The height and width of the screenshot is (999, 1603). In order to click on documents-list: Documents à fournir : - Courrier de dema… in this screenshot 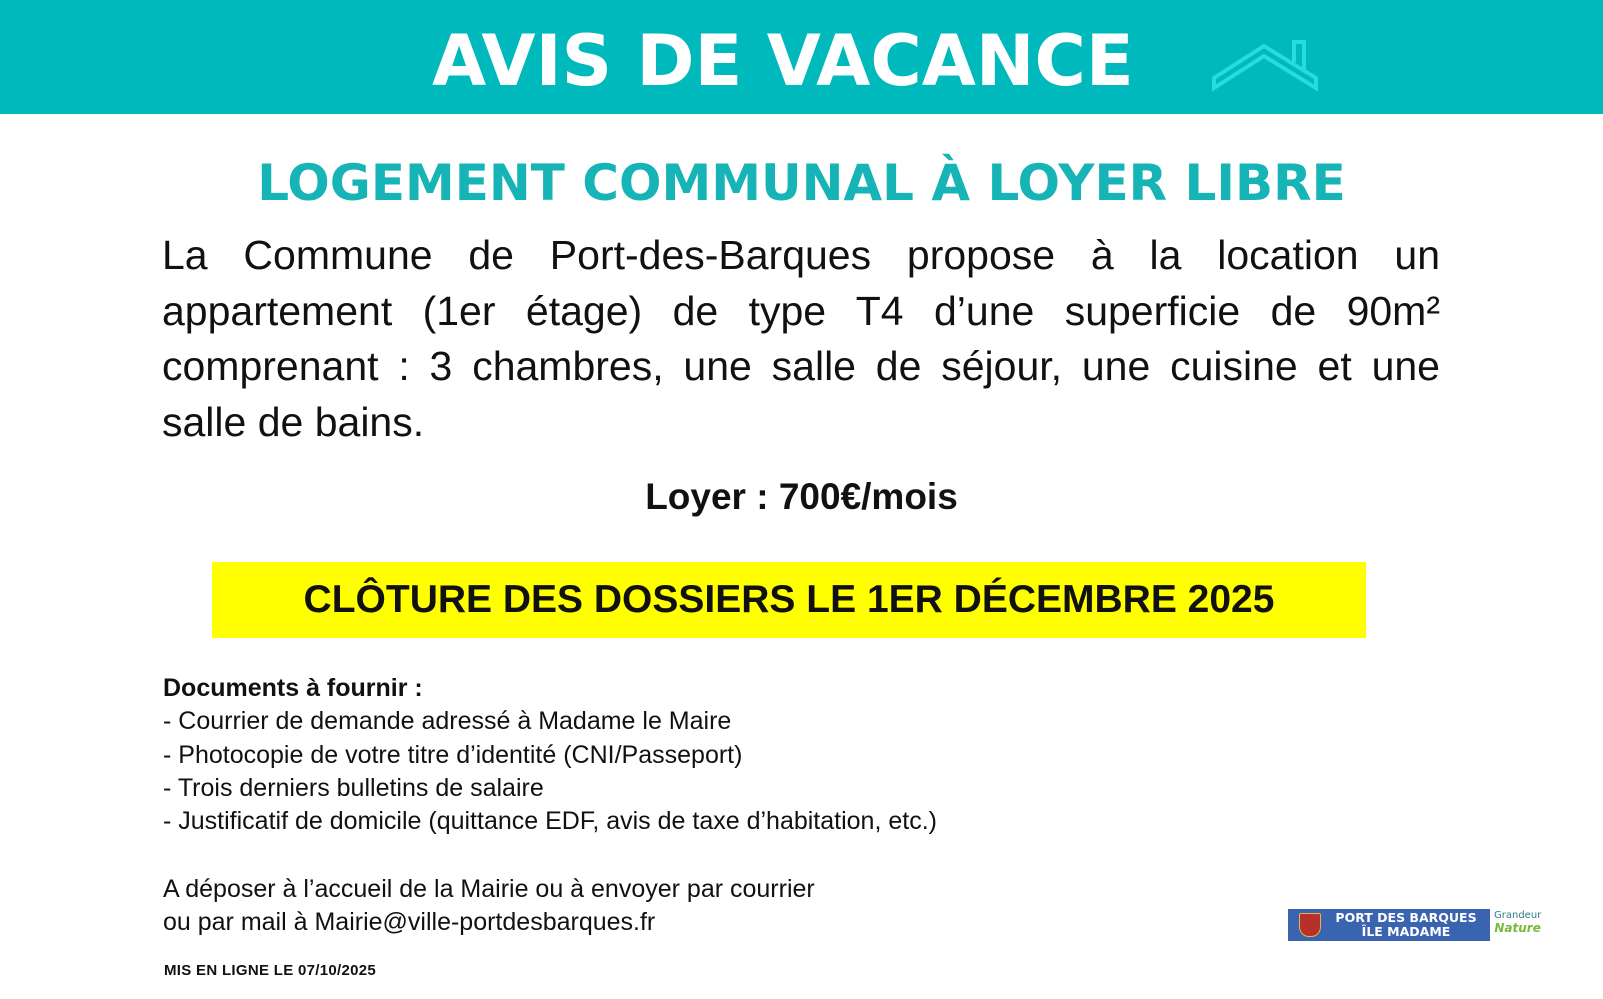, I will do `click(550, 755)`.